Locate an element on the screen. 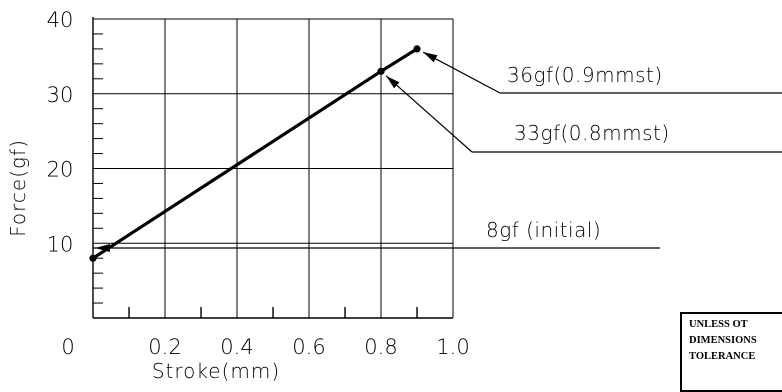 The width and height of the screenshot is (782, 392). annotation-label: 33gf(0.8mmst) is located at coordinates (592, 133).